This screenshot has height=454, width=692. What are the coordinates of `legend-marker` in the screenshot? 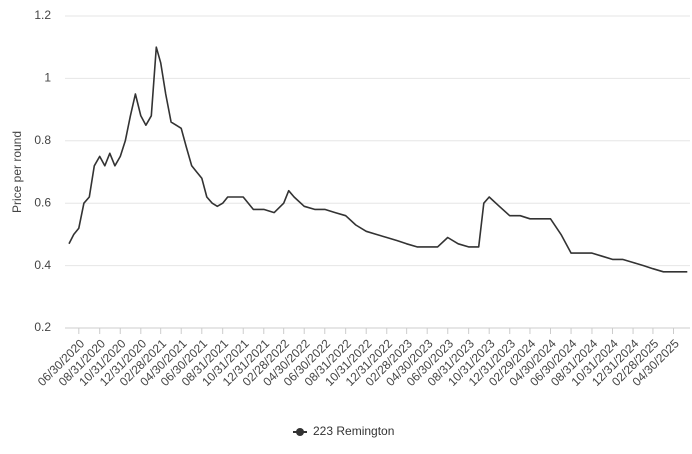 It's located at (300, 432).